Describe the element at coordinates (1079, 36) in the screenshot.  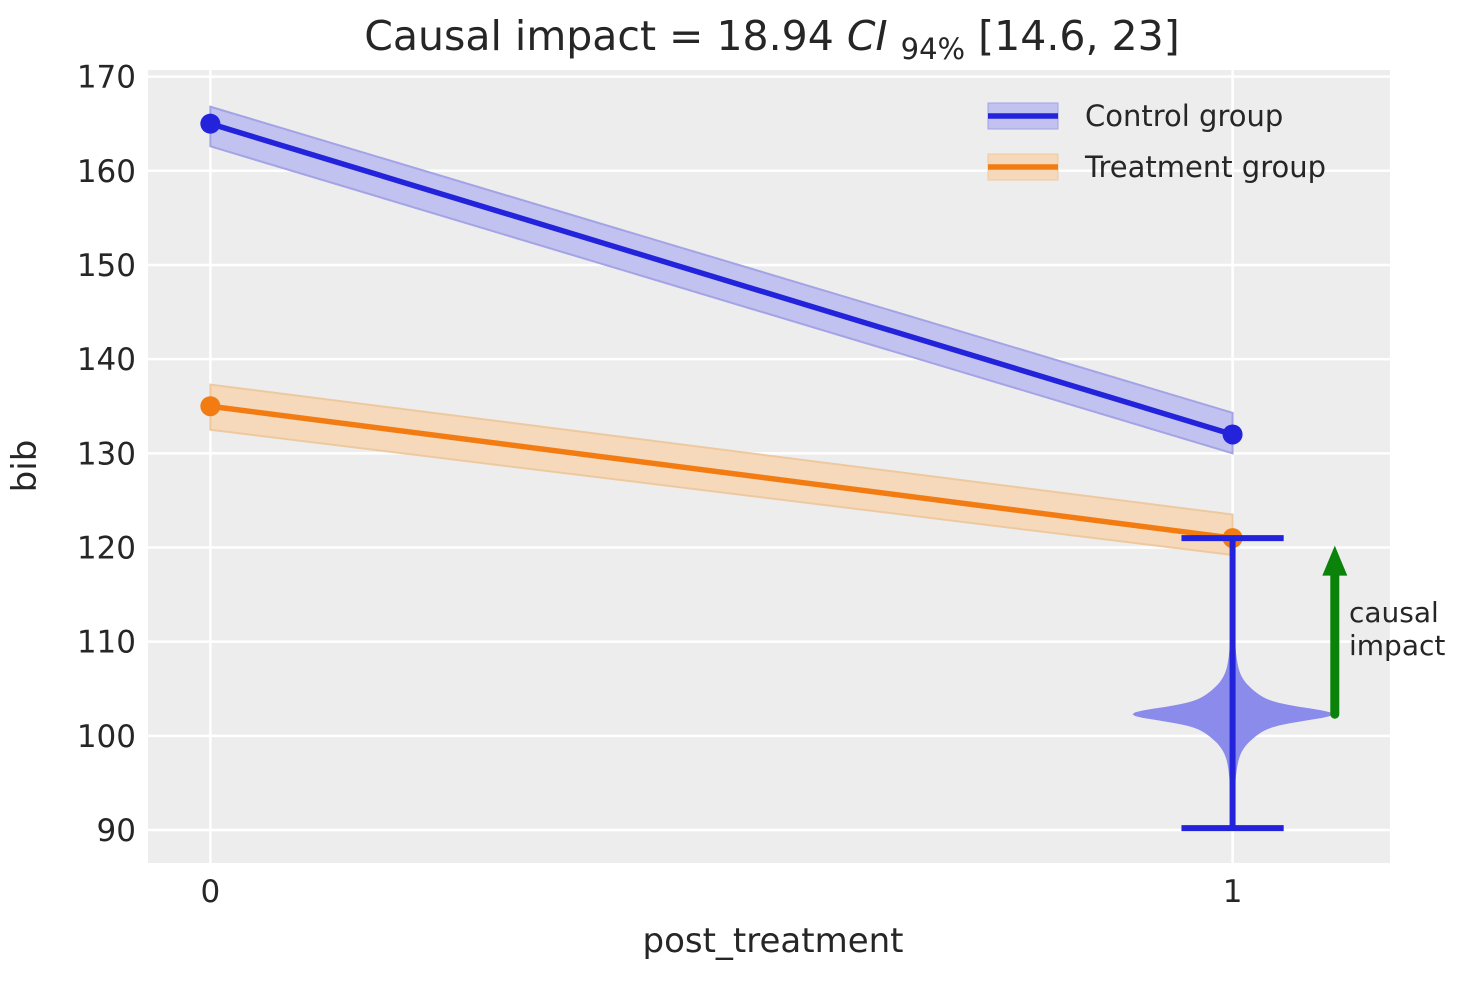
I see `title-interval: [14.6, 23]` at that location.